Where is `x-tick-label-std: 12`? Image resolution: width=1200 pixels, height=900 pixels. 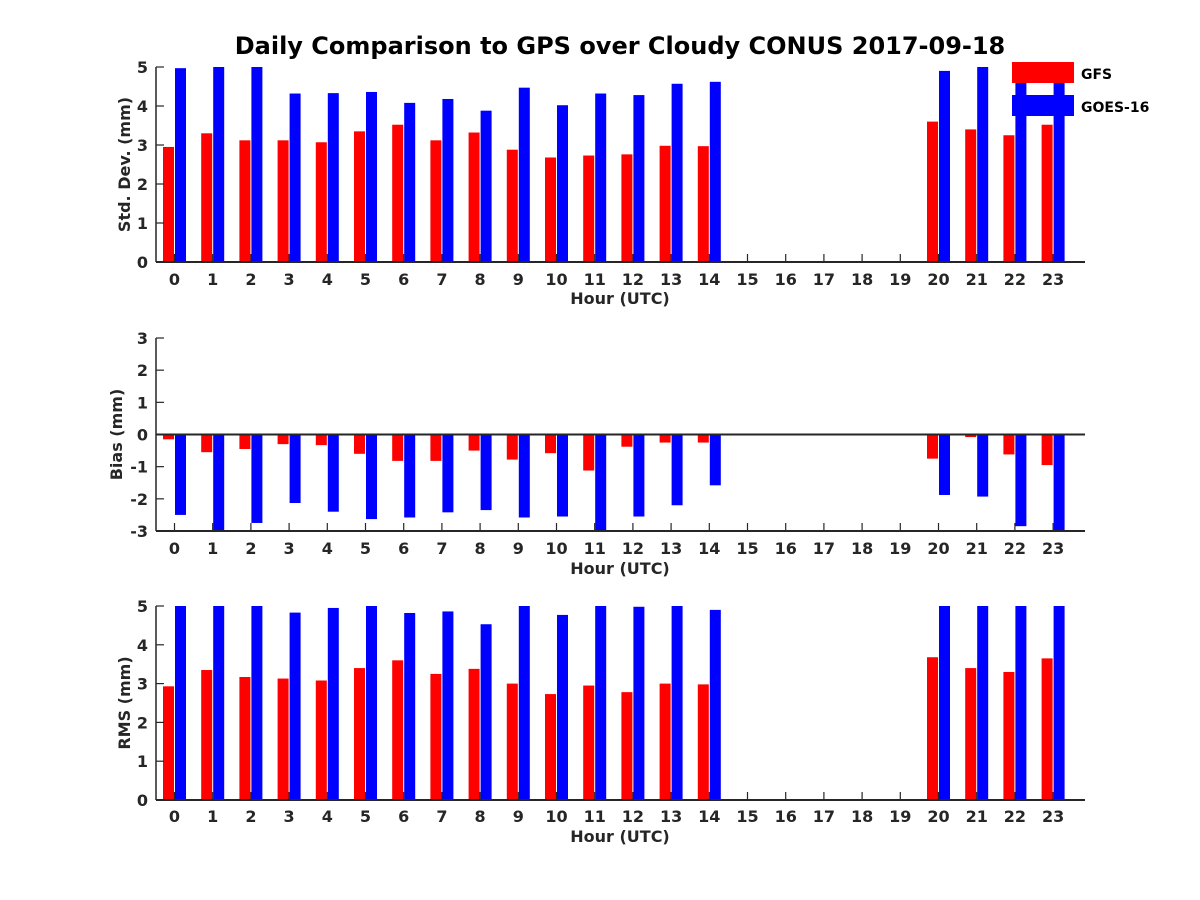 x-tick-label-std: 12 is located at coordinates (633, 279).